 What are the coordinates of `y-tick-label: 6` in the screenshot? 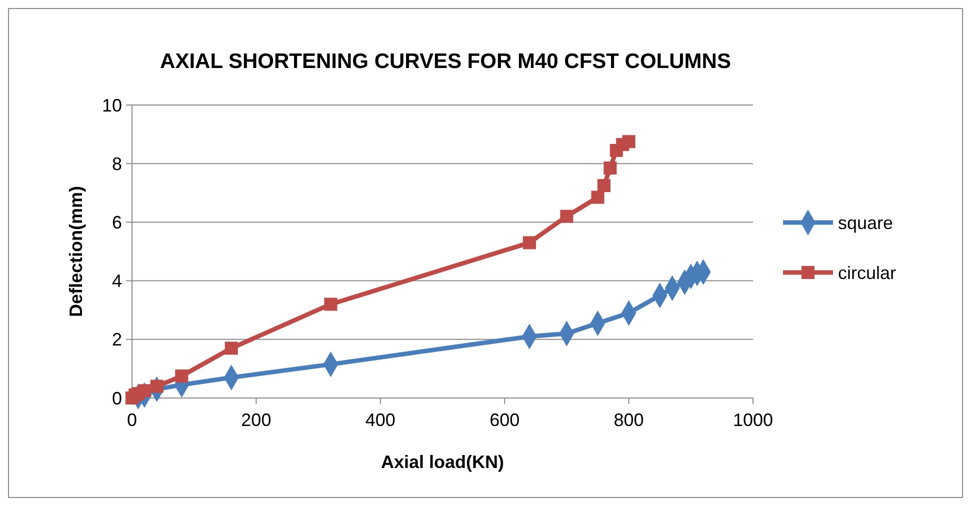 It's located at (117, 222).